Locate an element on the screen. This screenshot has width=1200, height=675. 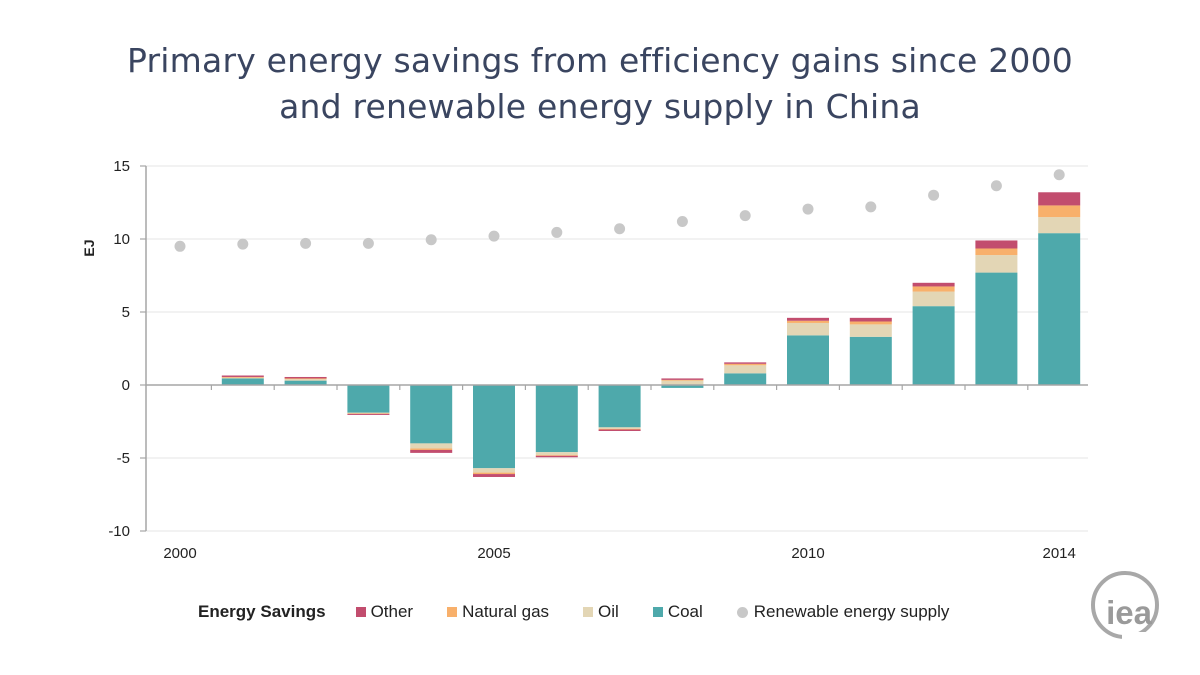
x-tick-label: 2005 is located at coordinates (493, 553).